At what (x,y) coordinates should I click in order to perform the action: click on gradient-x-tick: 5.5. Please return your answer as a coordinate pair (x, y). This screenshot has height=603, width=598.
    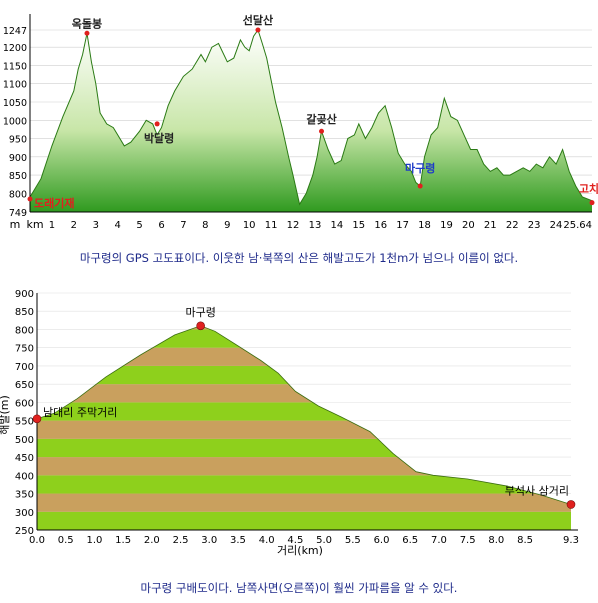
    Looking at the image, I should click on (353, 540).